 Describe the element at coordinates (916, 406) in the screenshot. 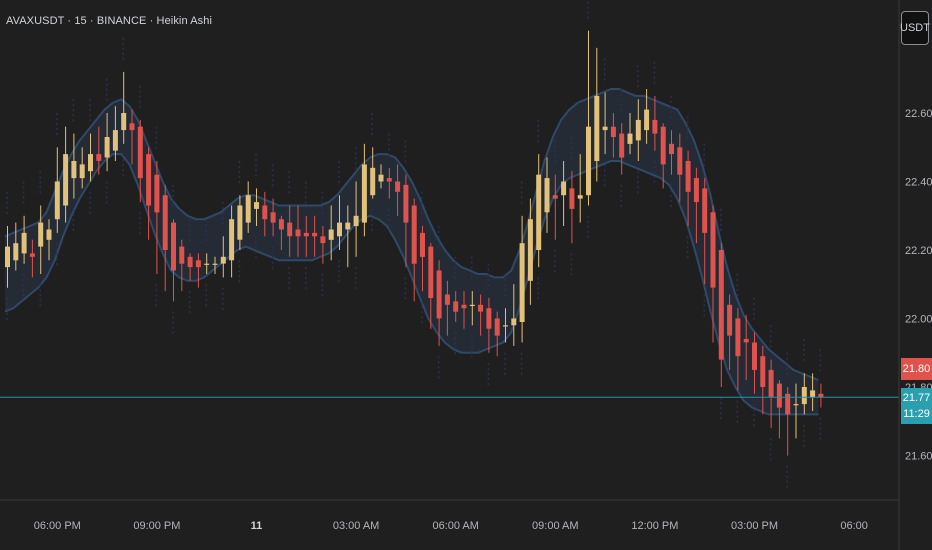

I see `last-price-tag: 21.77 11:29` at that location.